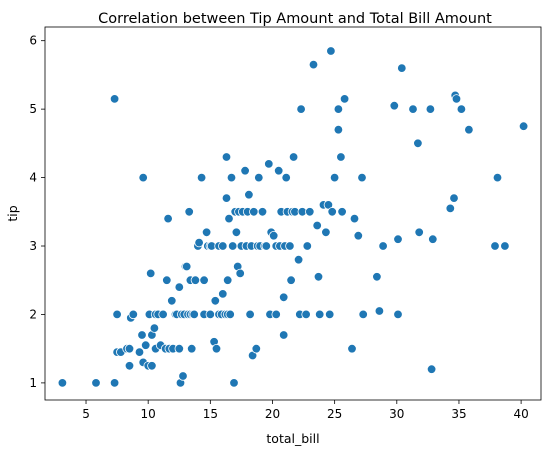 This screenshot has height=451, width=552. Describe the element at coordinates (37, 212) in the screenshot. I see `y-axis-ticks: 1 2 3 4 5 6` at that location.